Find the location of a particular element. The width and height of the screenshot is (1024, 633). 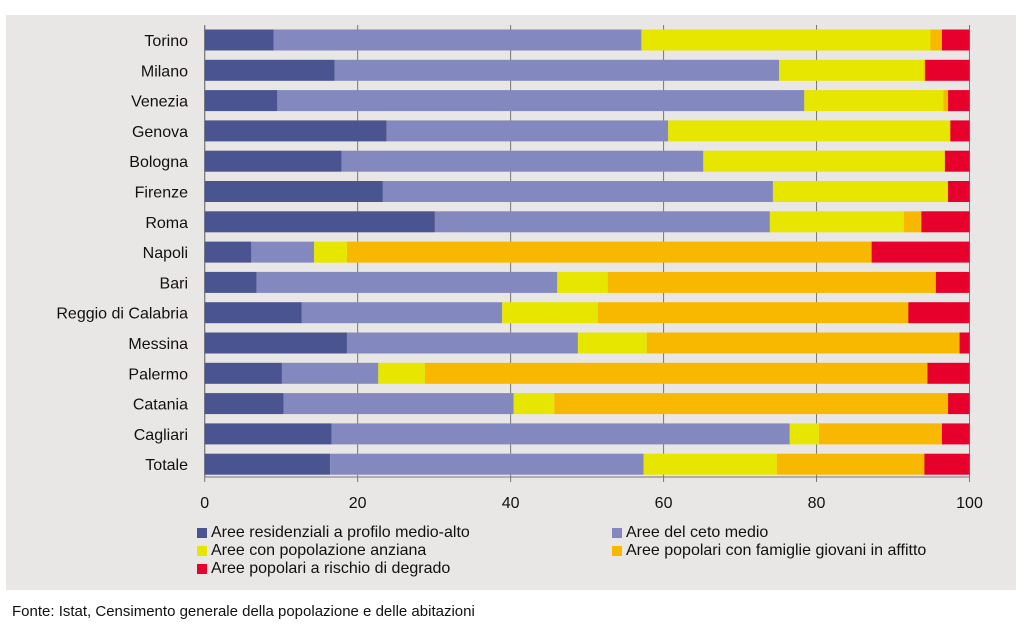

category-label: Totale is located at coordinates (166, 465).